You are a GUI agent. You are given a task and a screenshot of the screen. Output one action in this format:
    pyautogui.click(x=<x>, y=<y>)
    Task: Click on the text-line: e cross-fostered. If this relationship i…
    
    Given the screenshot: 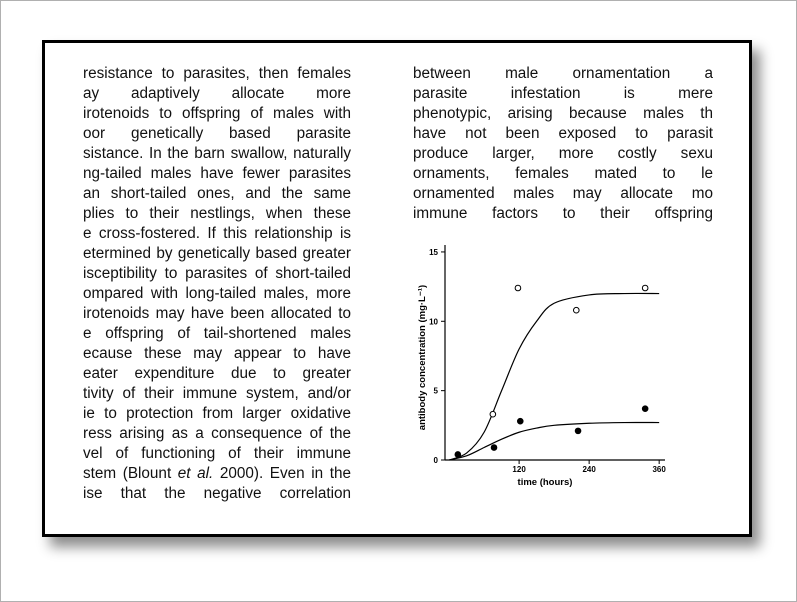 What is the action you would take?
    pyautogui.click(x=217, y=233)
    